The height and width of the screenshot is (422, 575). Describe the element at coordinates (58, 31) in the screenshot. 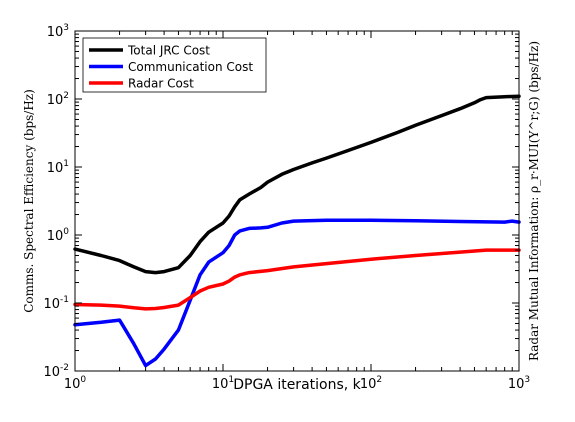

I see `y-tick-label: 10³` at that location.